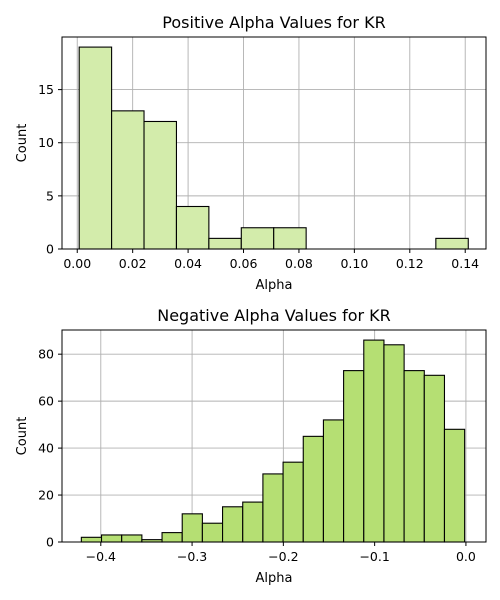  I want to click on y-tick-label: 80, so click(46, 354).